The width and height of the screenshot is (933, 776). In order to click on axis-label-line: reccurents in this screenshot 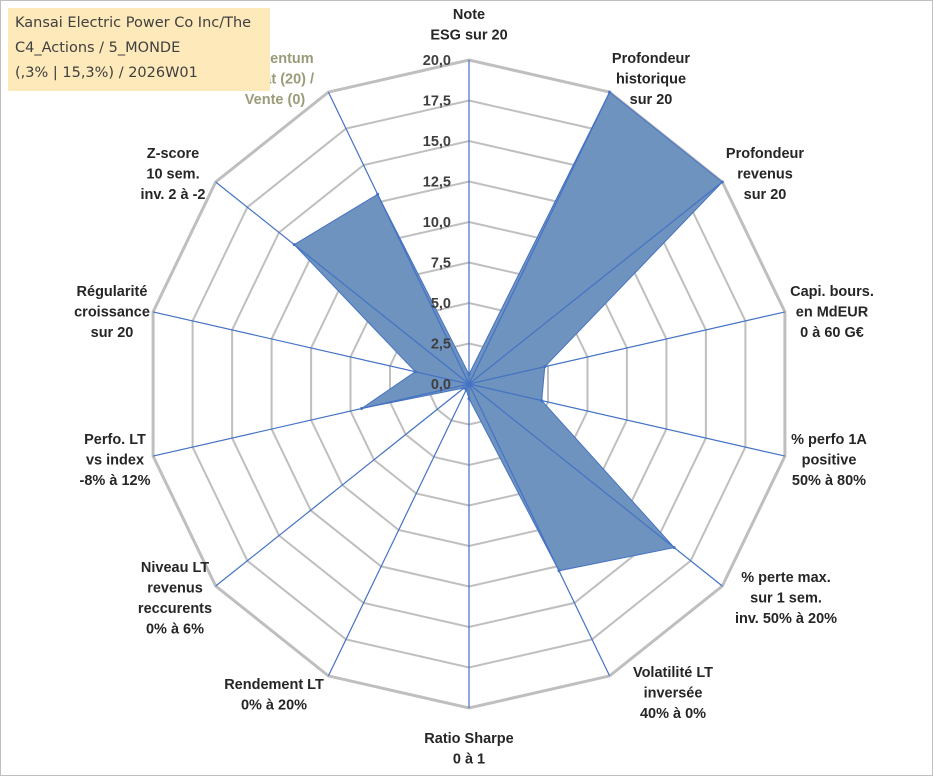, I will do `click(175, 609)`.